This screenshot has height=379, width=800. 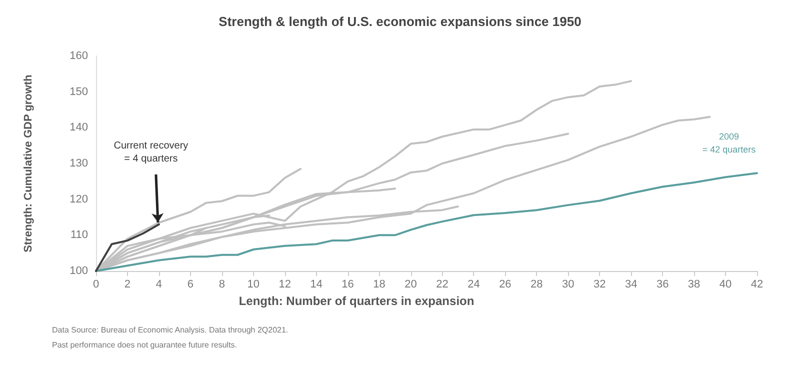 What do you see at coordinates (127, 284) in the screenshot?
I see `x-tick-label: 2` at bounding box center [127, 284].